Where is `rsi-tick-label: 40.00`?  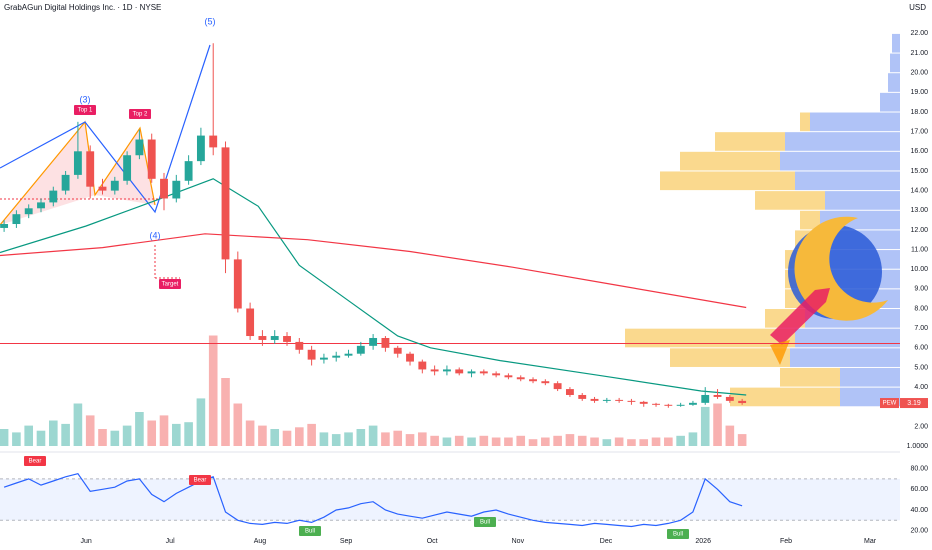
rsi-tick-label: 40.00 is located at coordinates (919, 510).